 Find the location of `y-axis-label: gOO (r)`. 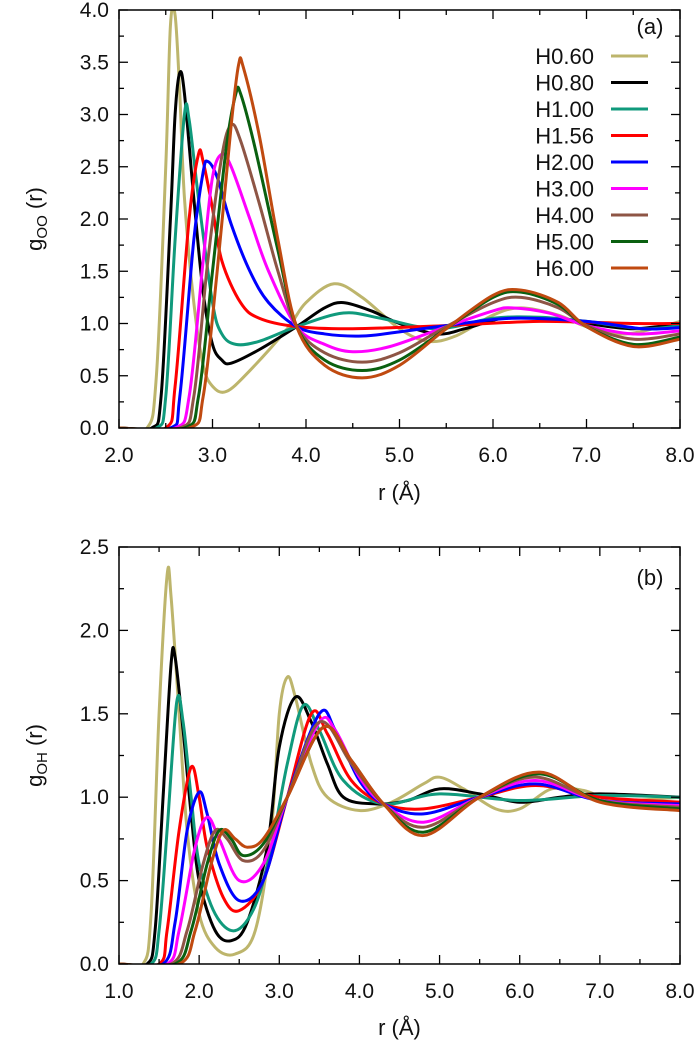

y-axis-label: gOO (r) is located at coordinates (36, 219).